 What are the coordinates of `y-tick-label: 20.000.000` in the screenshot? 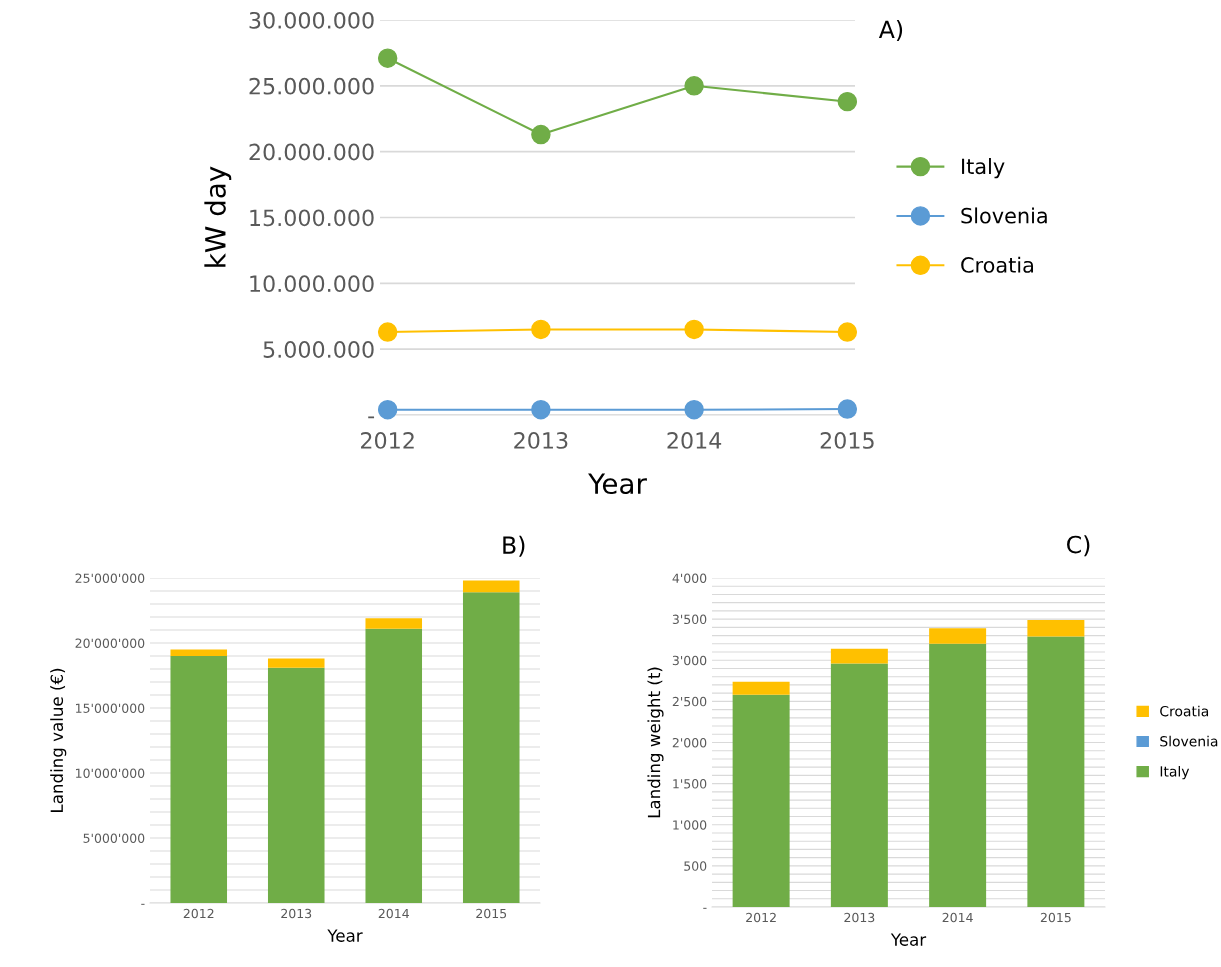 It's located at (311, 152).